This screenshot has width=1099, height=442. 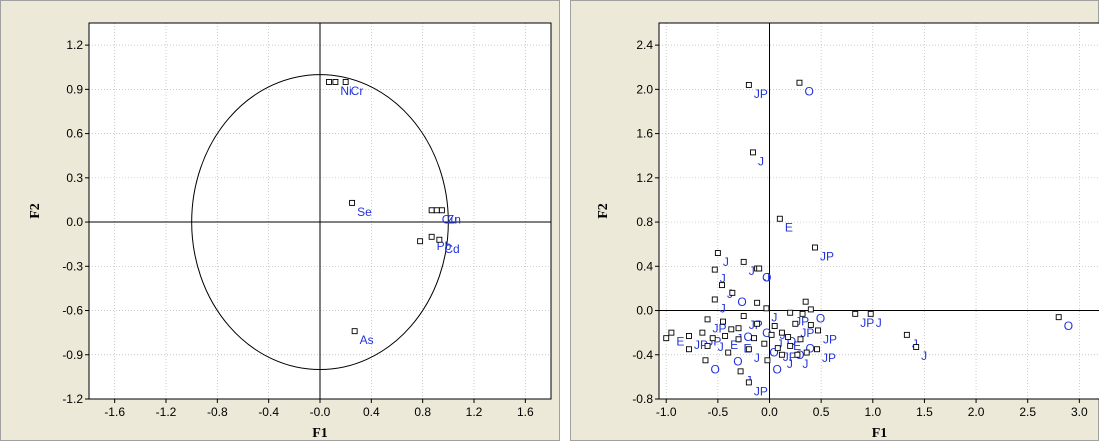 I want to click on y-tick-label: -0.9, so click(x=72, y=355).